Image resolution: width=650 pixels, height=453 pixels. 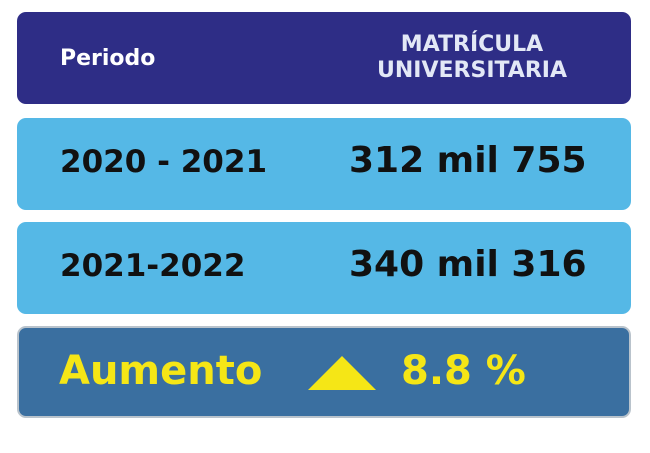 What do you see at coordinates (463, 371) in the screenshot?
I see `increase-value: 8.8 %` at bounding box center [463, 371].